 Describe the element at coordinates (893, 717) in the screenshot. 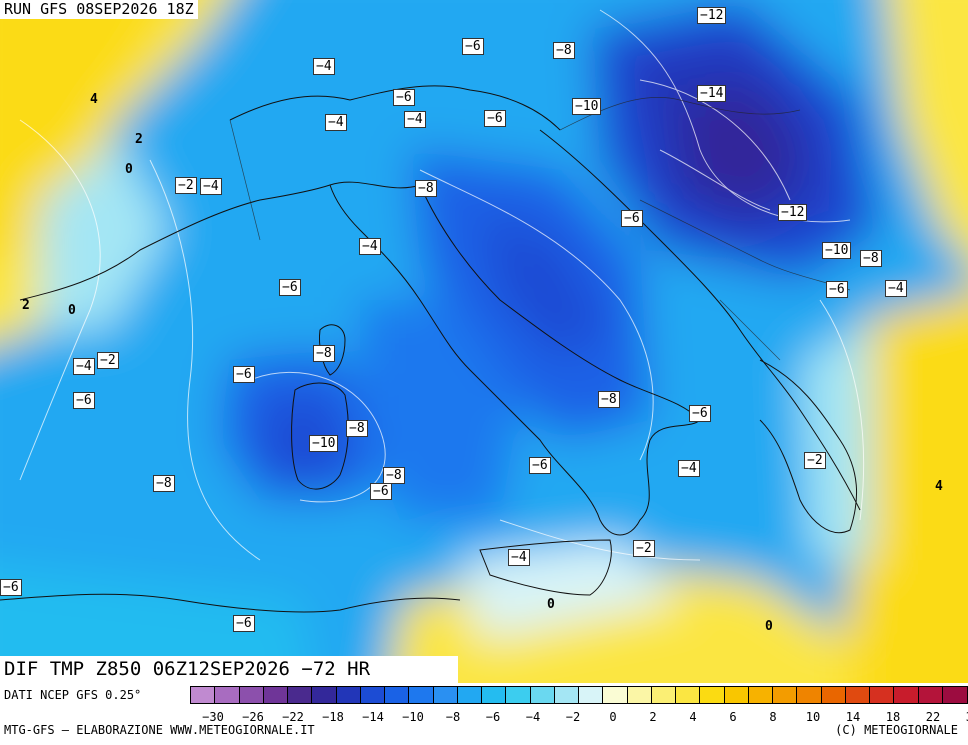

I see `legend-tick: 18` at that location.